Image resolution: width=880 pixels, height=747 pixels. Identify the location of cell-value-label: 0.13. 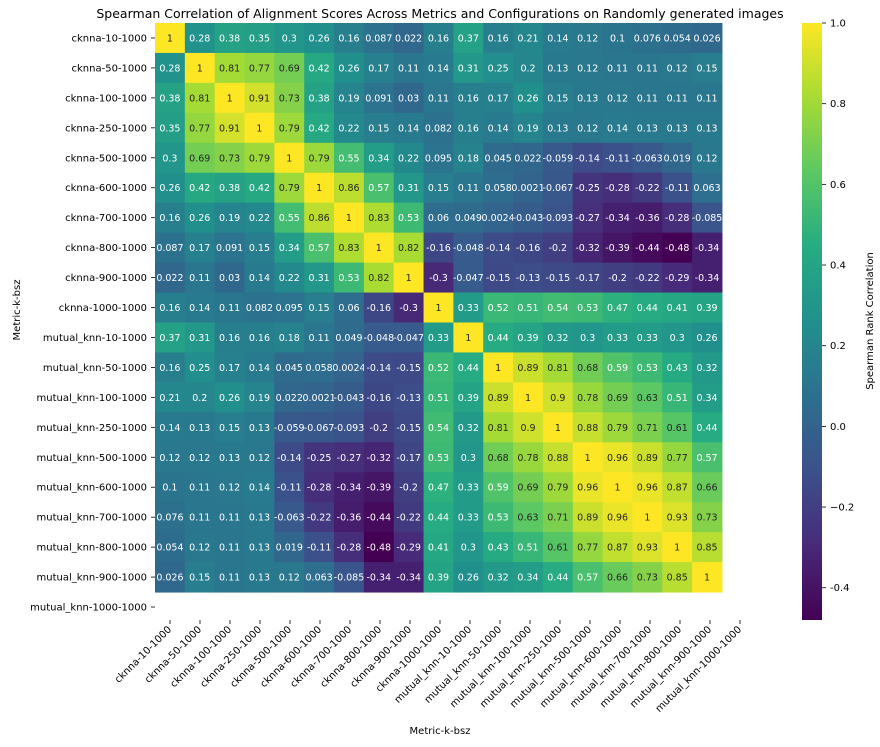
(647, 128).